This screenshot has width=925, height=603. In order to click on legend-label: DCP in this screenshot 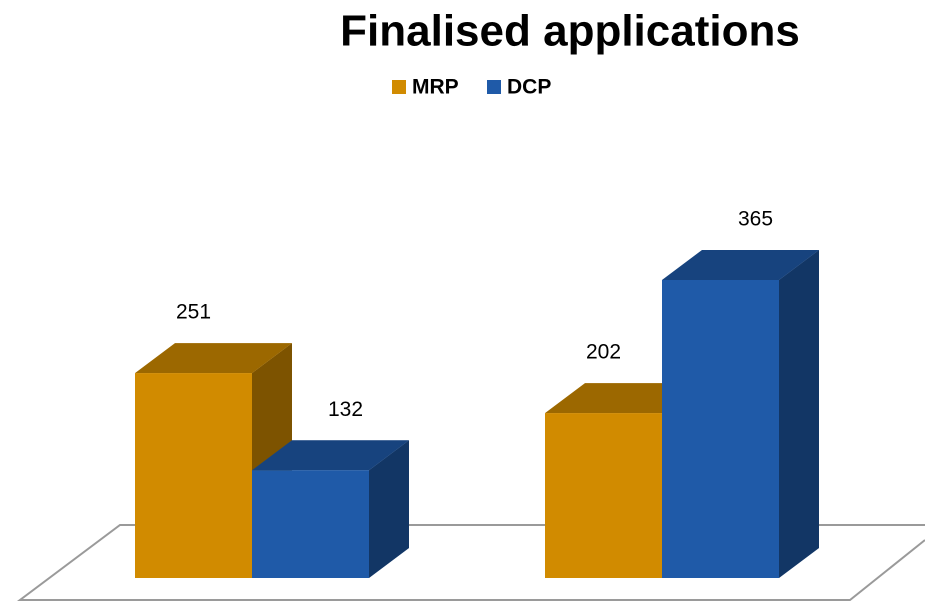, I will do `click(529, 87)`.